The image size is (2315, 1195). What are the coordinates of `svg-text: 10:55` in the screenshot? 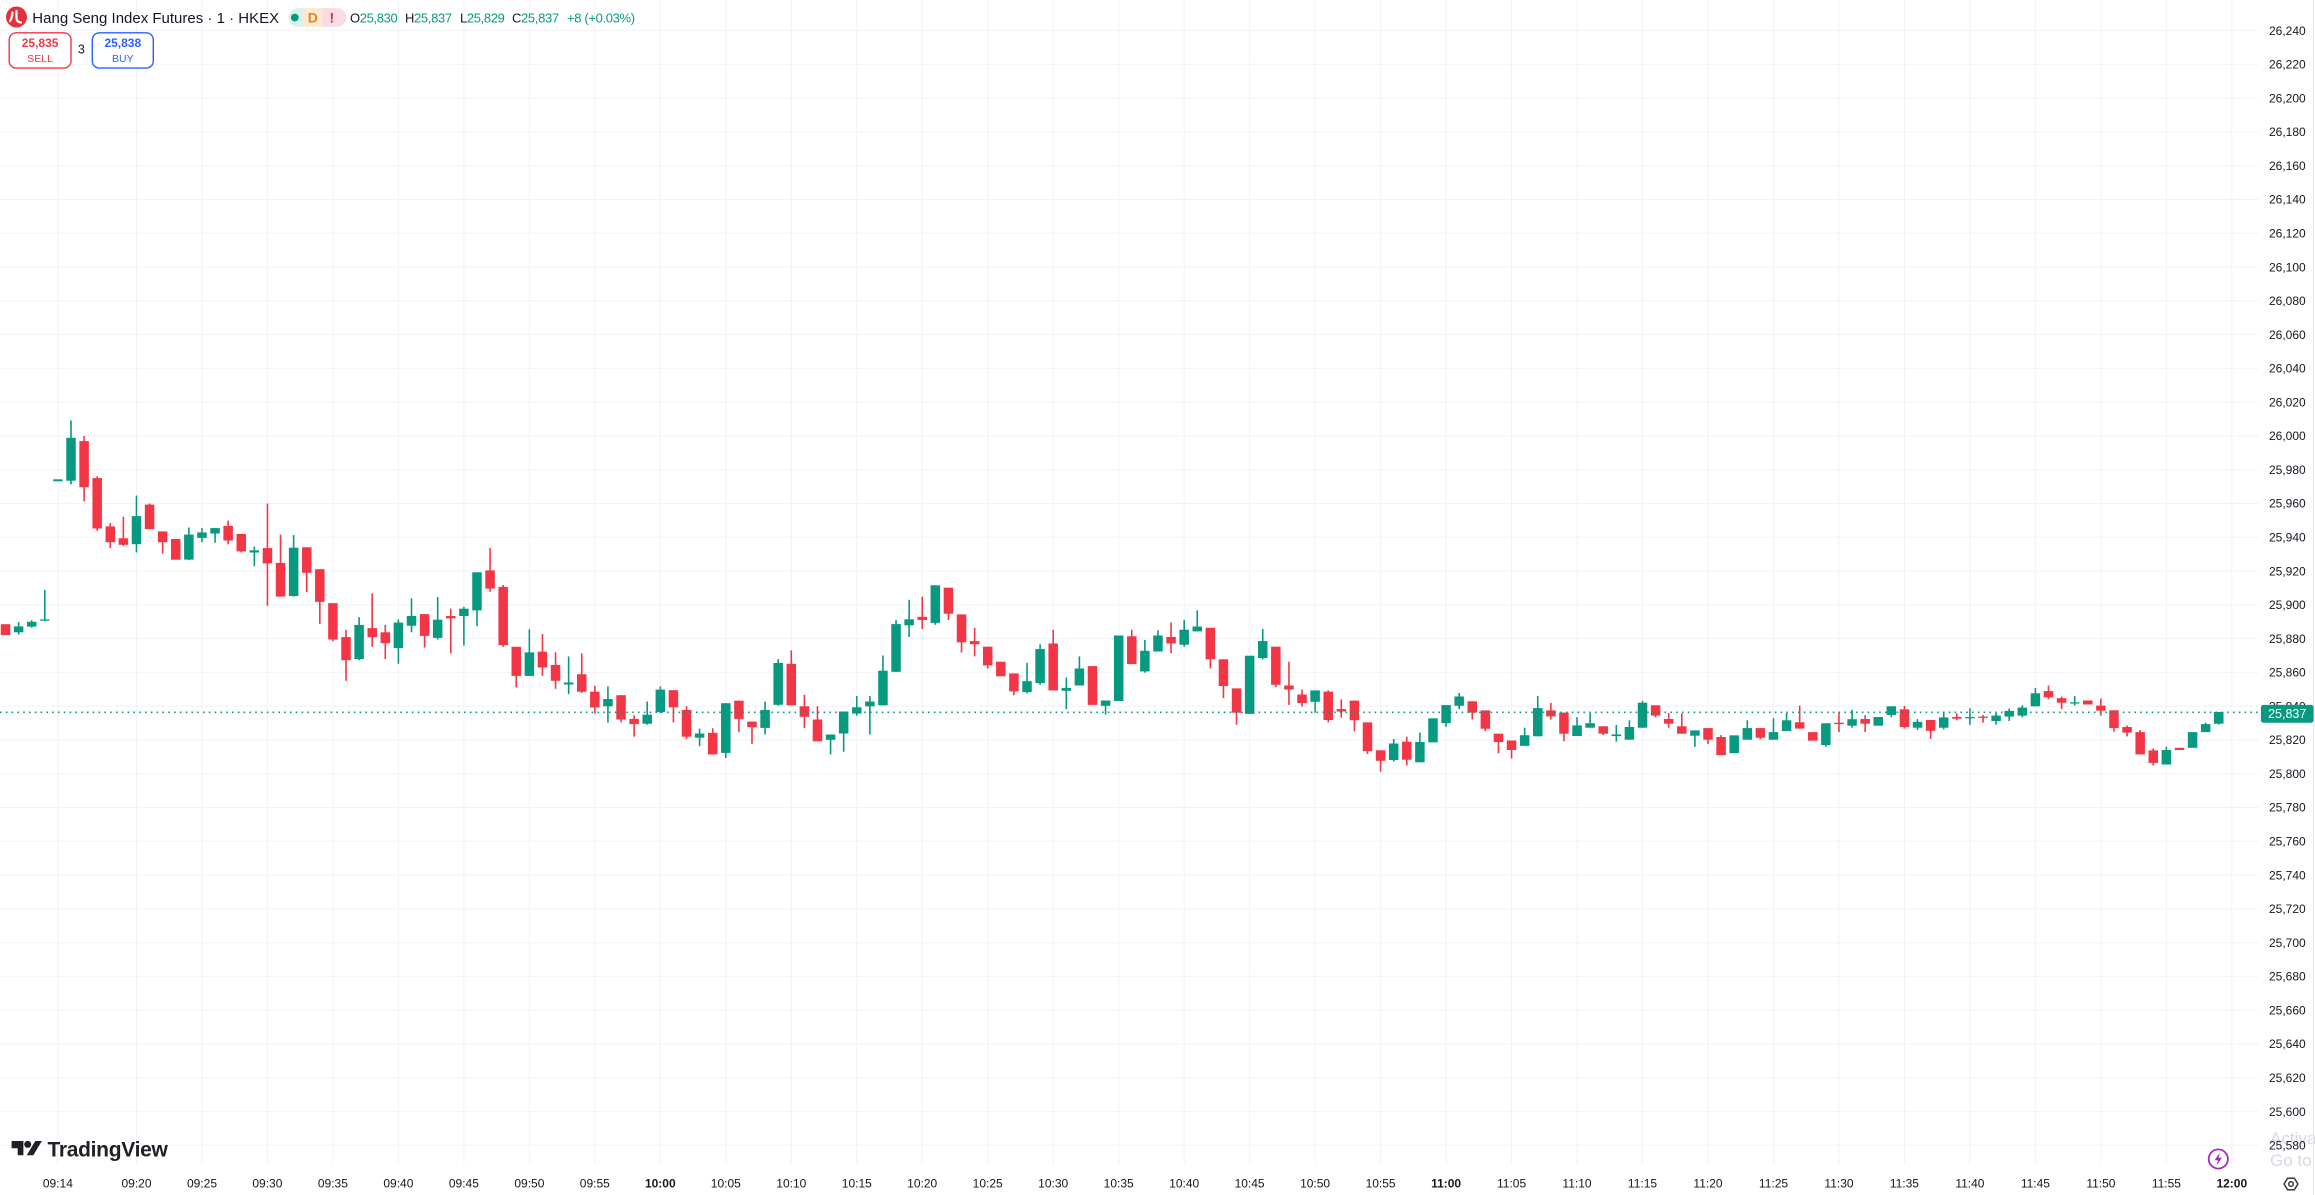 It's located at (1381, 1184).